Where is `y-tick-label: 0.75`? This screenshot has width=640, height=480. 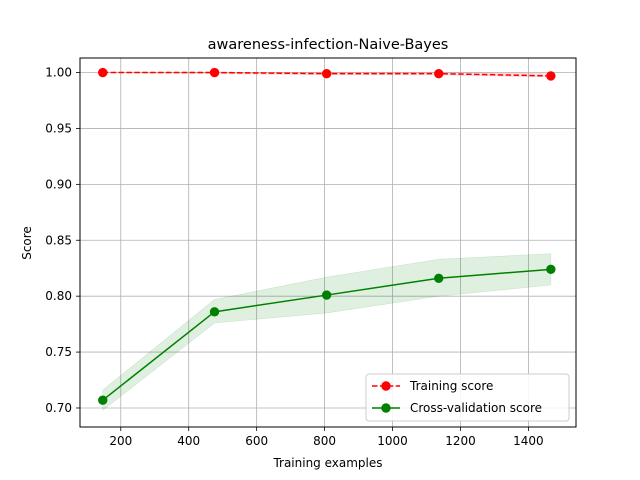 y-tick-label: 0.75 is located at coordinates (58, 352).